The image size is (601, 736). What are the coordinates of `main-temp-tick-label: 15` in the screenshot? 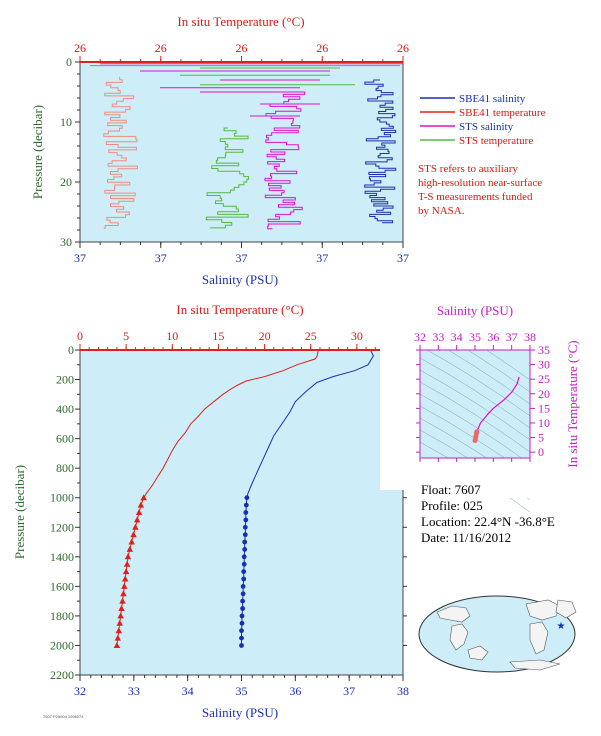 It's located at (218, 336).